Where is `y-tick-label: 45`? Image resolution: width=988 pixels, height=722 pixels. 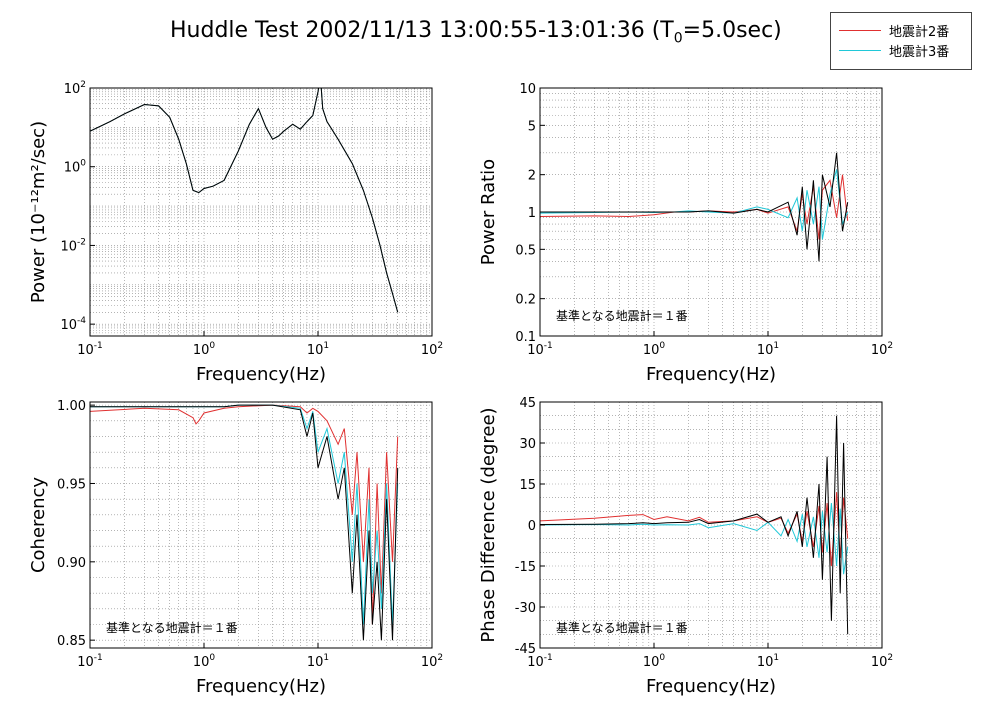 y-tick-label: 45 is located at coordinates (527, 403).